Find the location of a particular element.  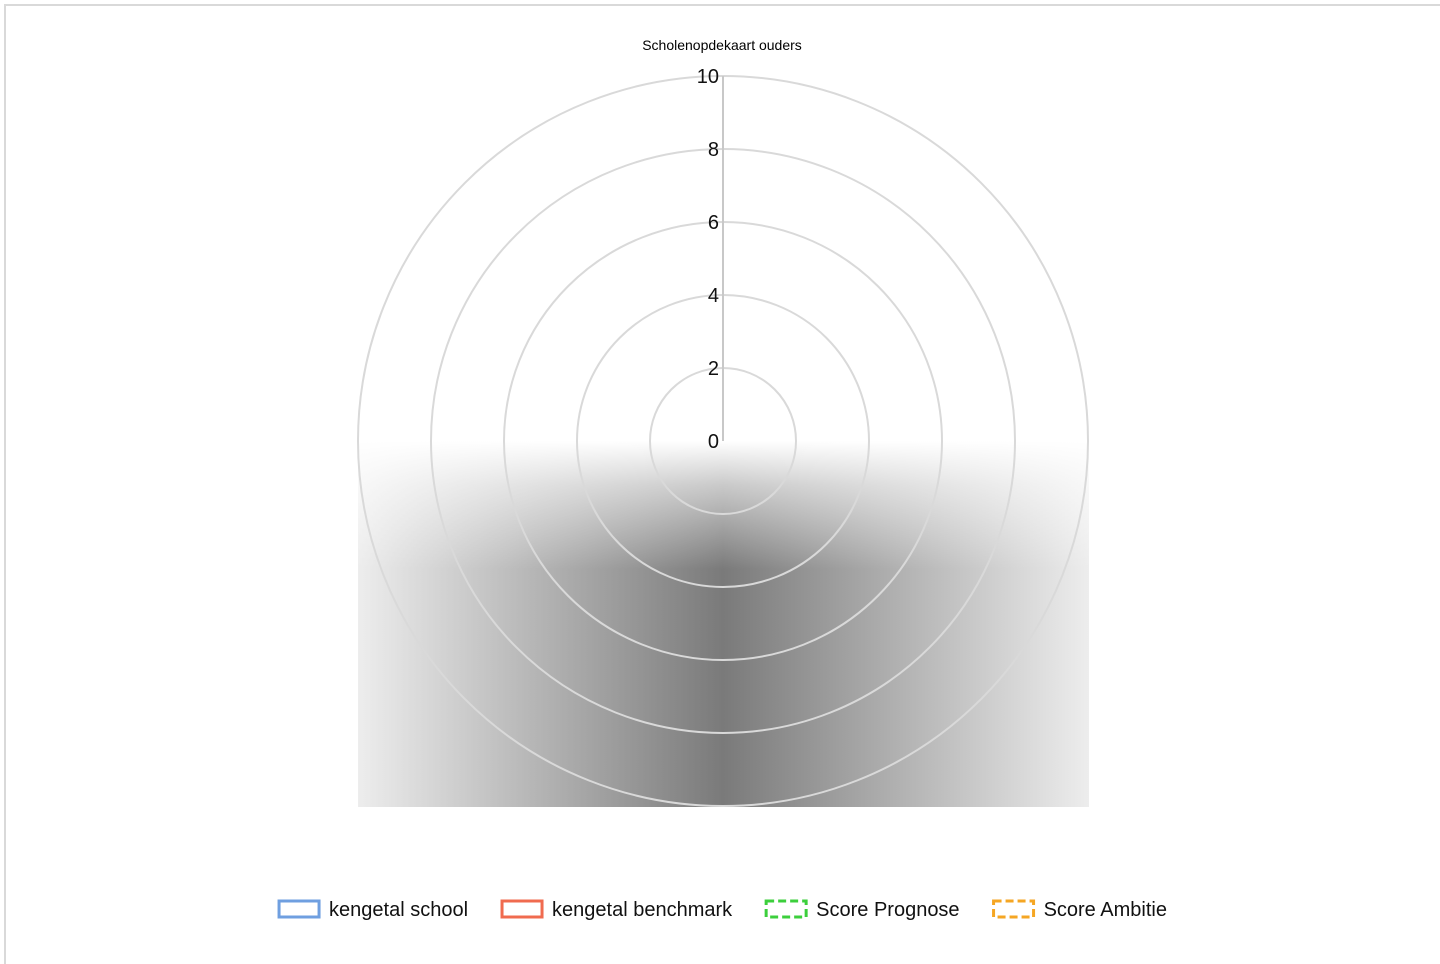

tick-label: 4 is located at coordinates (713, 296).